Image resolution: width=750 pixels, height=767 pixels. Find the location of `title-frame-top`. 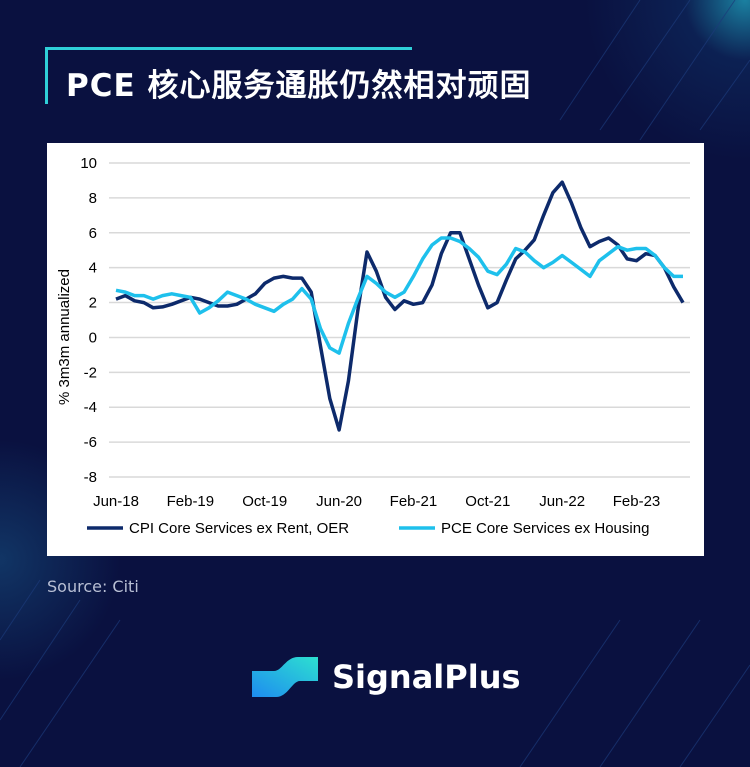

title-frame-top is located at coordinates (228, 48).